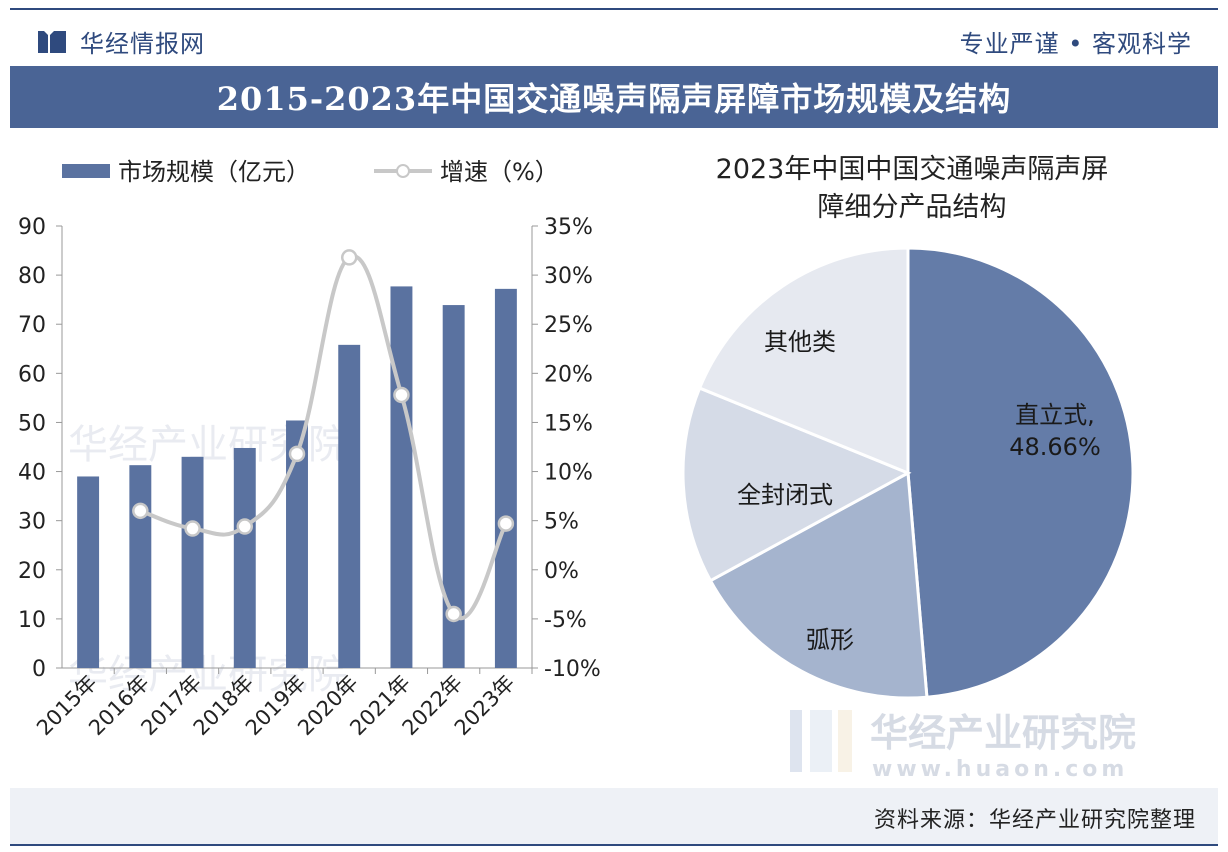 Image resolution: width=1228 pixels, height=852 pixels. Describe the element at coordinates (912, 188) in the screenshot. I see `pie-title: 2023年中国中国交通噪声隔声屏 障细分产品结构` at that location.